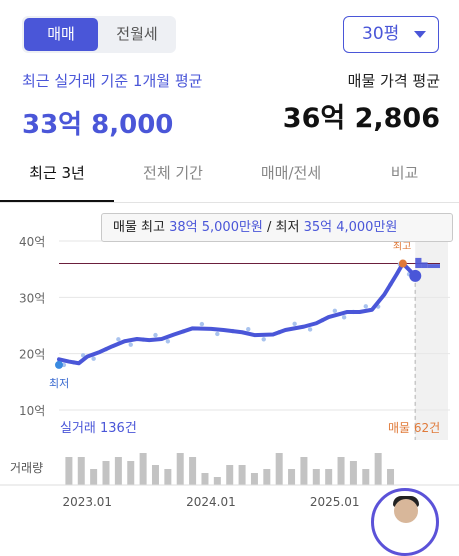  I want to click on listing-average-label: 매물 가격 평균, so click(393, 81).